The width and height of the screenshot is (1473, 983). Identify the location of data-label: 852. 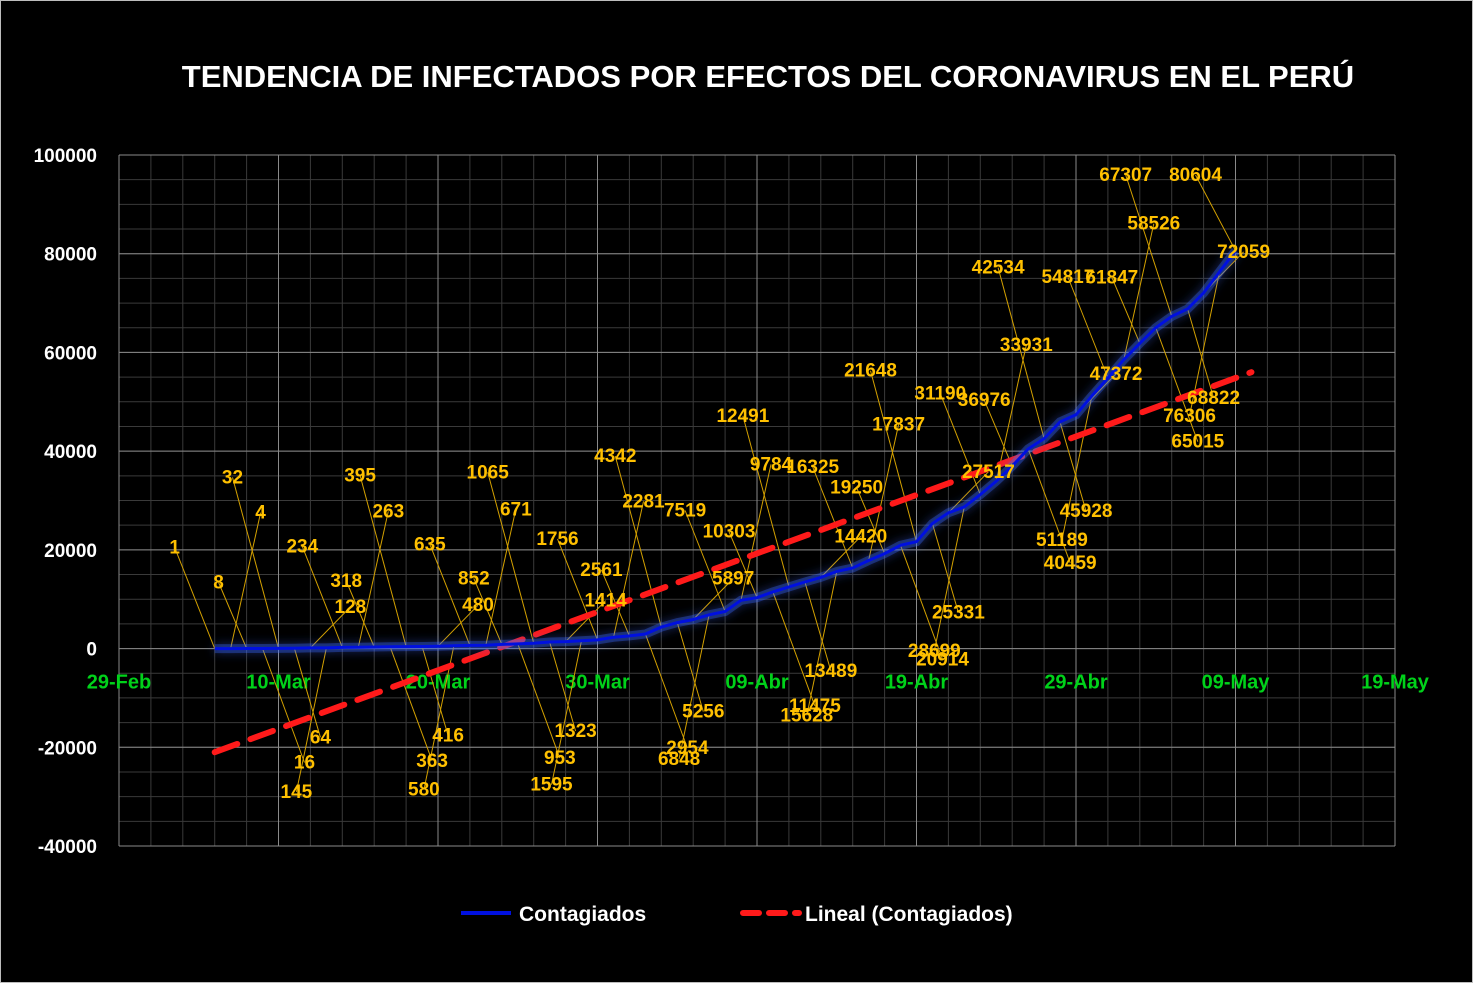
(474, 578).